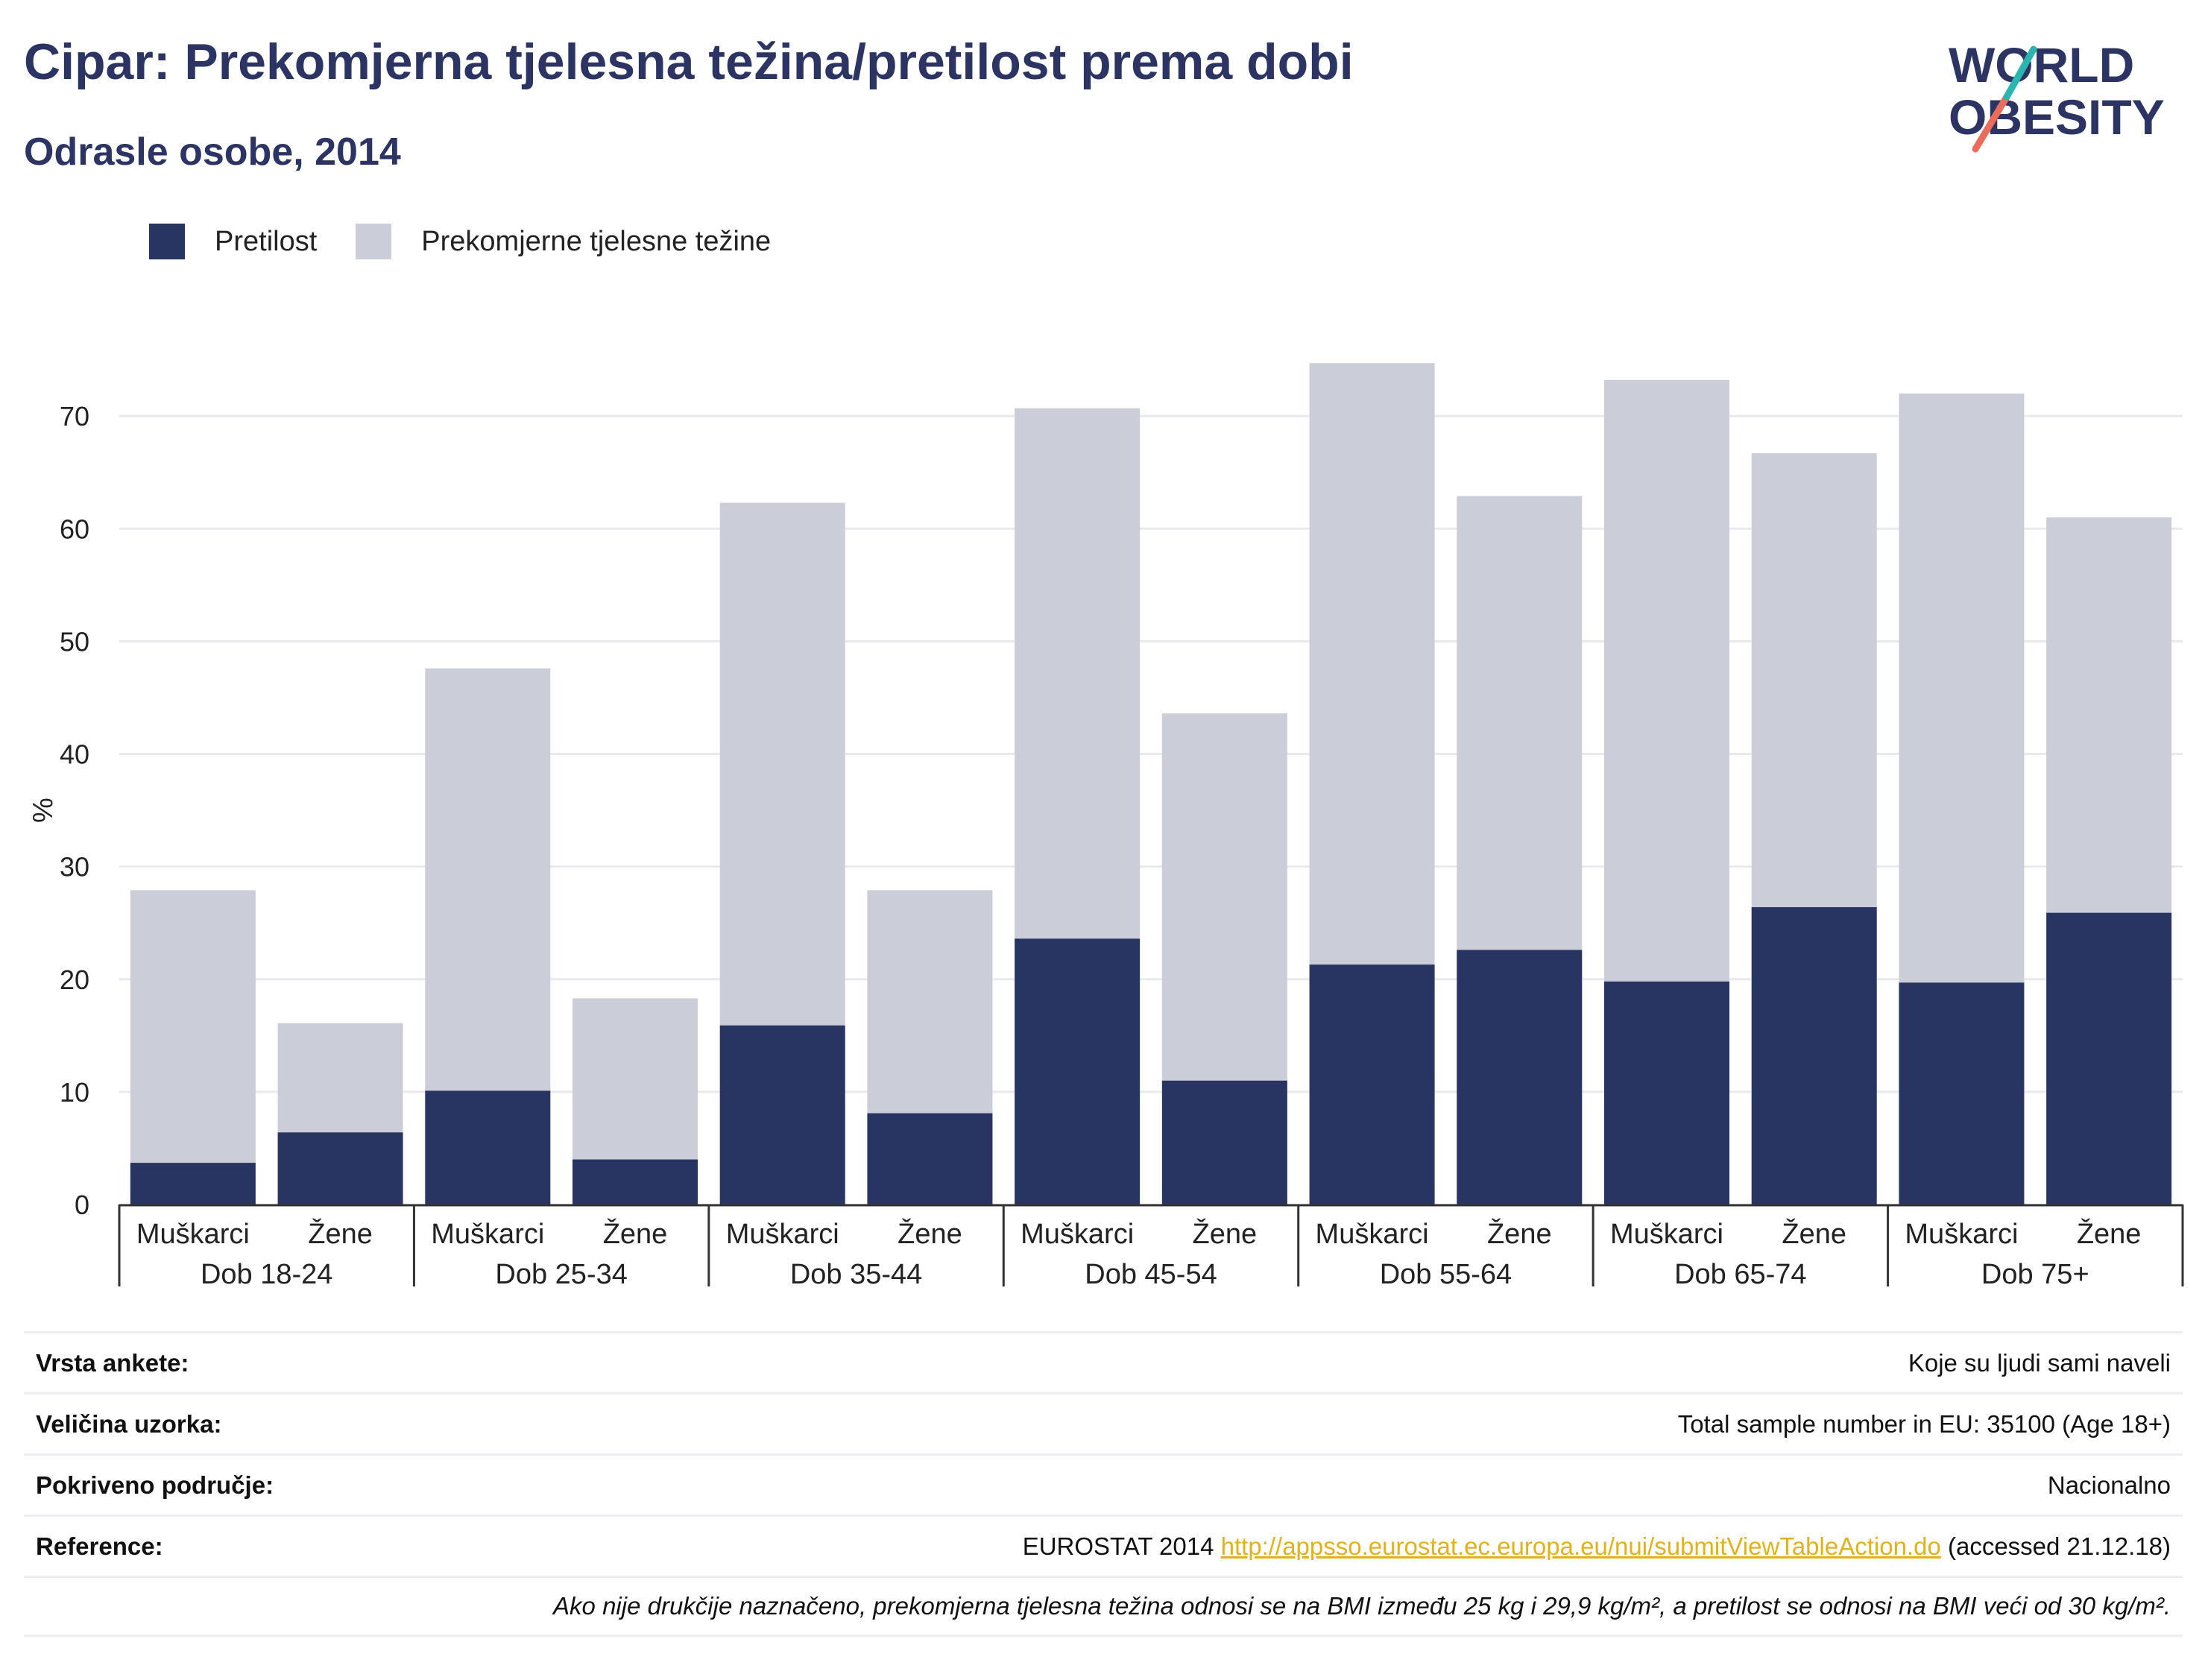  Describe the element at coordinates (2055, 1546) in the screenshot. I see `reference-suffix: (accessed 21.12.18)` at that location.